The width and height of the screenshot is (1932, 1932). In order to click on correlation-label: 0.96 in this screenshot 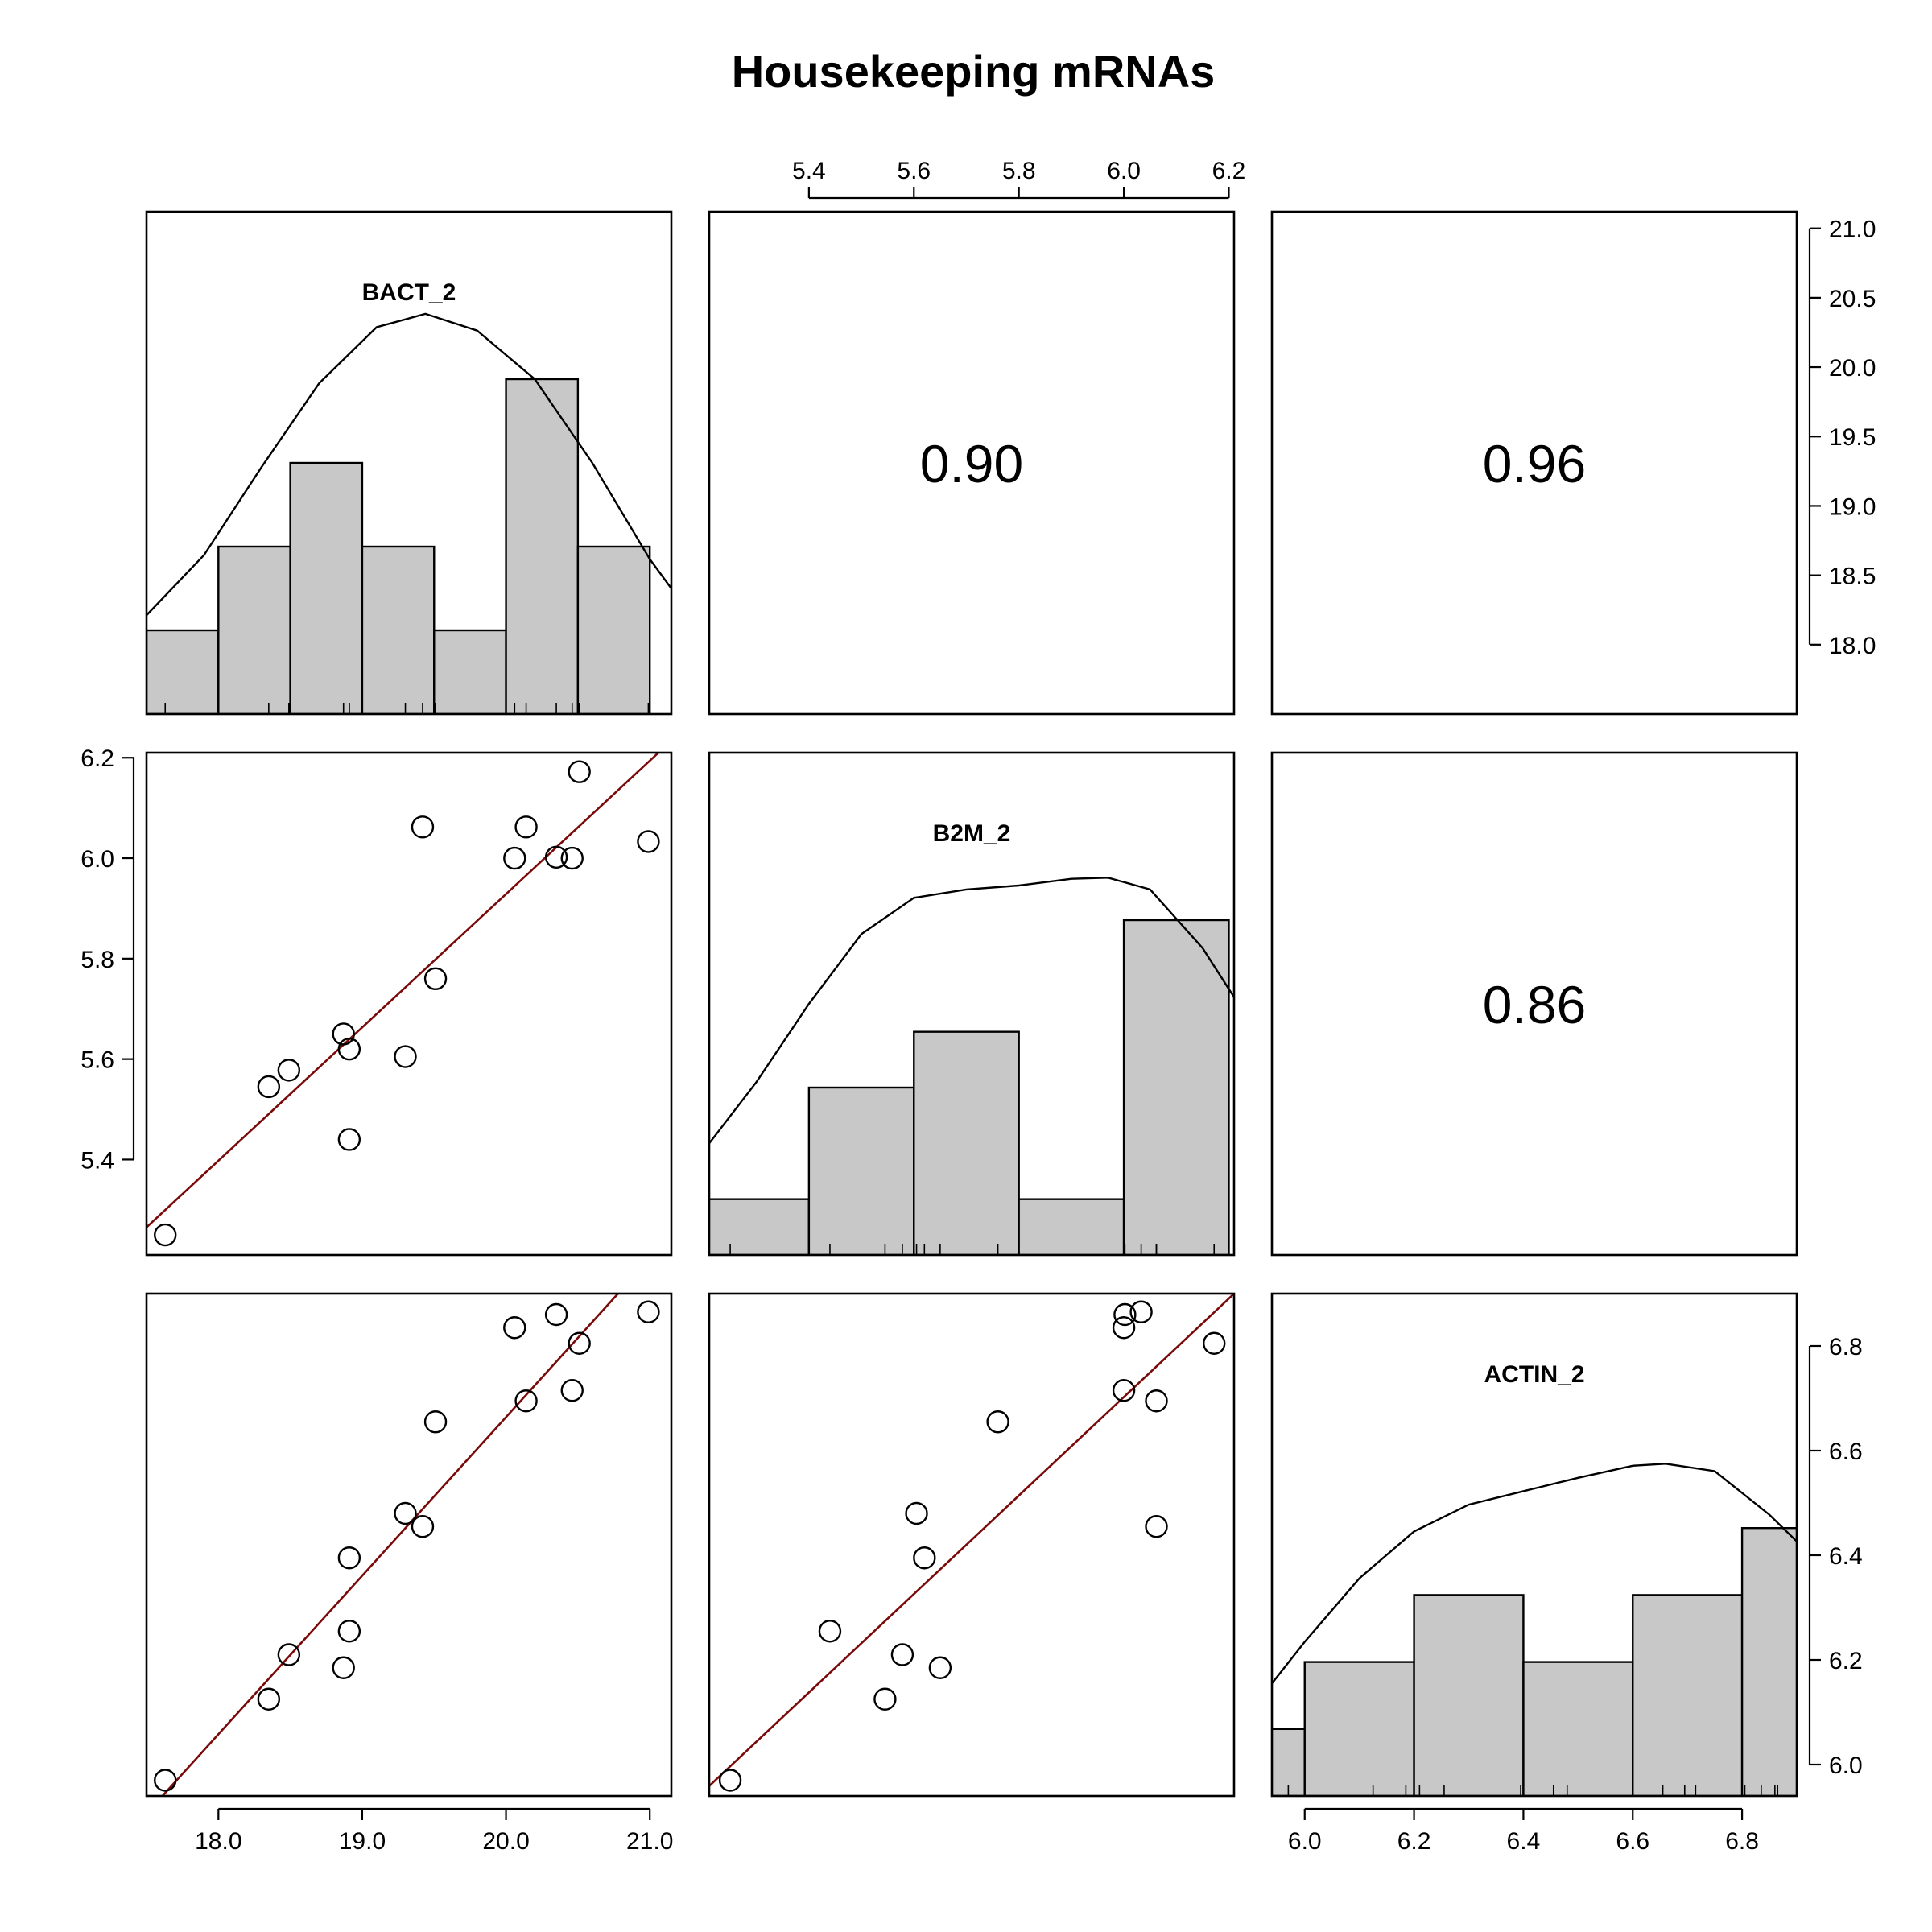, I will do `click(1534, 463)`.